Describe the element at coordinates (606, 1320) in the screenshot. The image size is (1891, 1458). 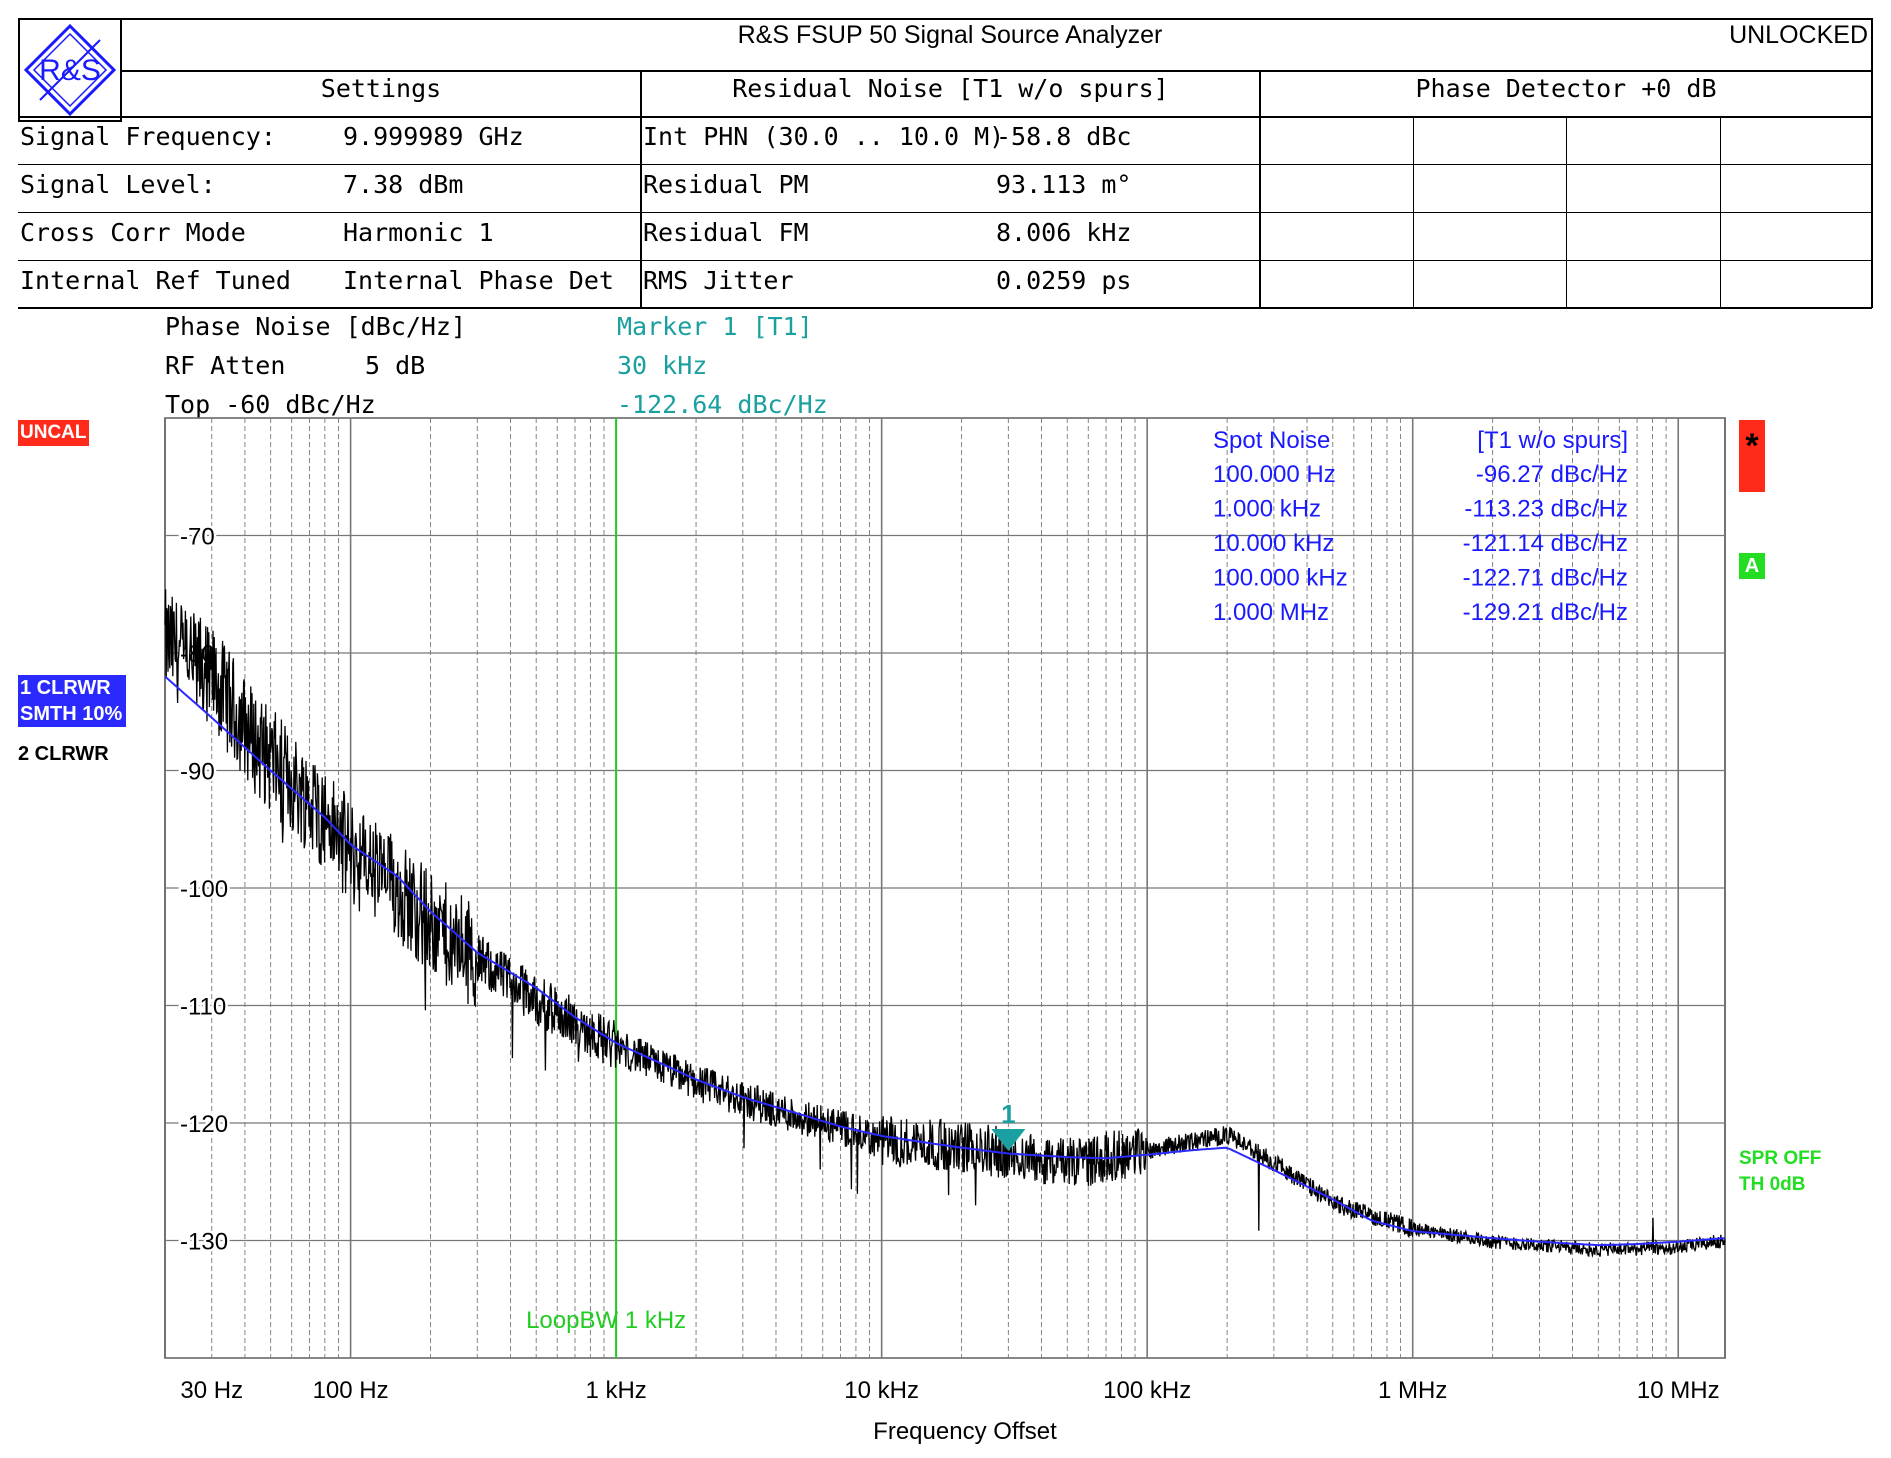
I see `loop-bw-label: LoopBW 1 kHz` at that location.